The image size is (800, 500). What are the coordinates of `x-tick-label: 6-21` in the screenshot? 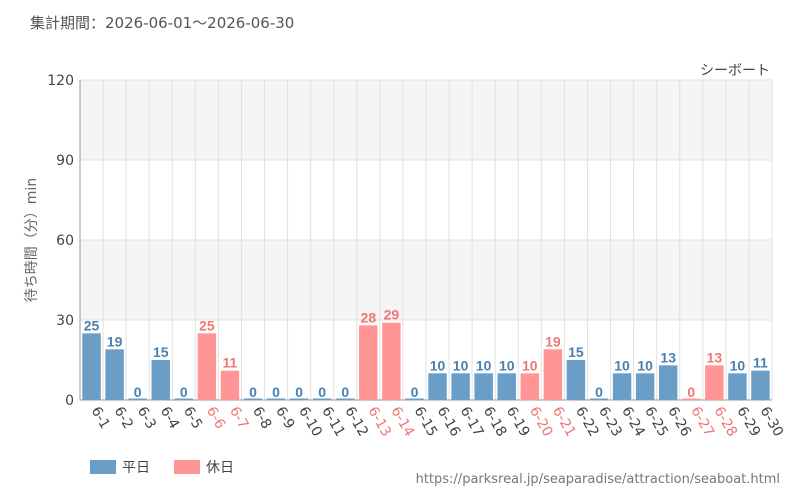 It's located at (564, 422).